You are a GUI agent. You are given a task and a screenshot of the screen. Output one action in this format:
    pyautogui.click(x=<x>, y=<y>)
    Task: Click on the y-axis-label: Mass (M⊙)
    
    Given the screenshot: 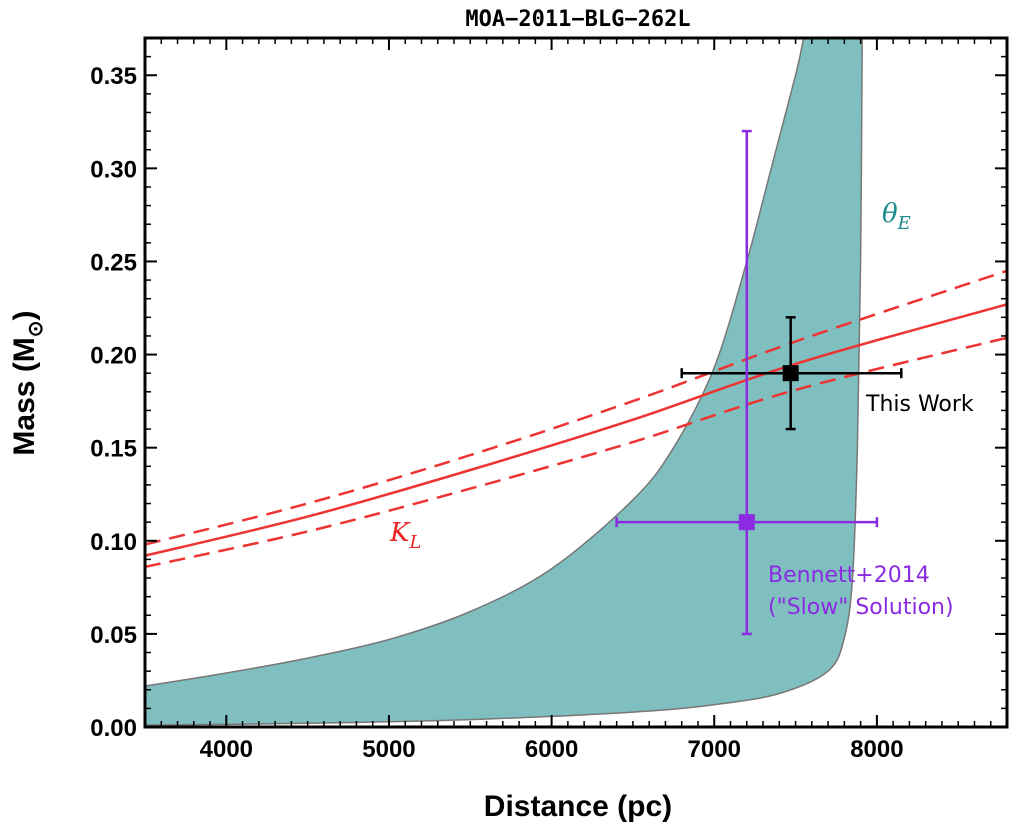 What is the action you would take?
    pyautogui.click(x=27, y=382)
    